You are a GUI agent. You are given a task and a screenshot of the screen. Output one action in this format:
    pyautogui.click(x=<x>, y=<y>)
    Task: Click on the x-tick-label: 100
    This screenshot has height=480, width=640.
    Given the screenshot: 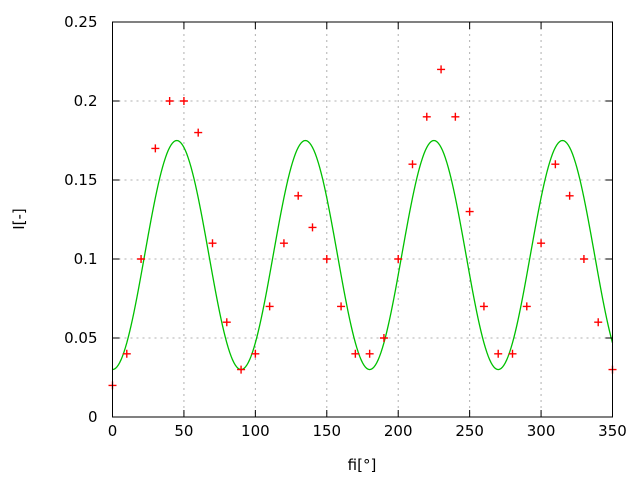 What is the action you would take?
    pyautogui.click(x=255, y=431)
    